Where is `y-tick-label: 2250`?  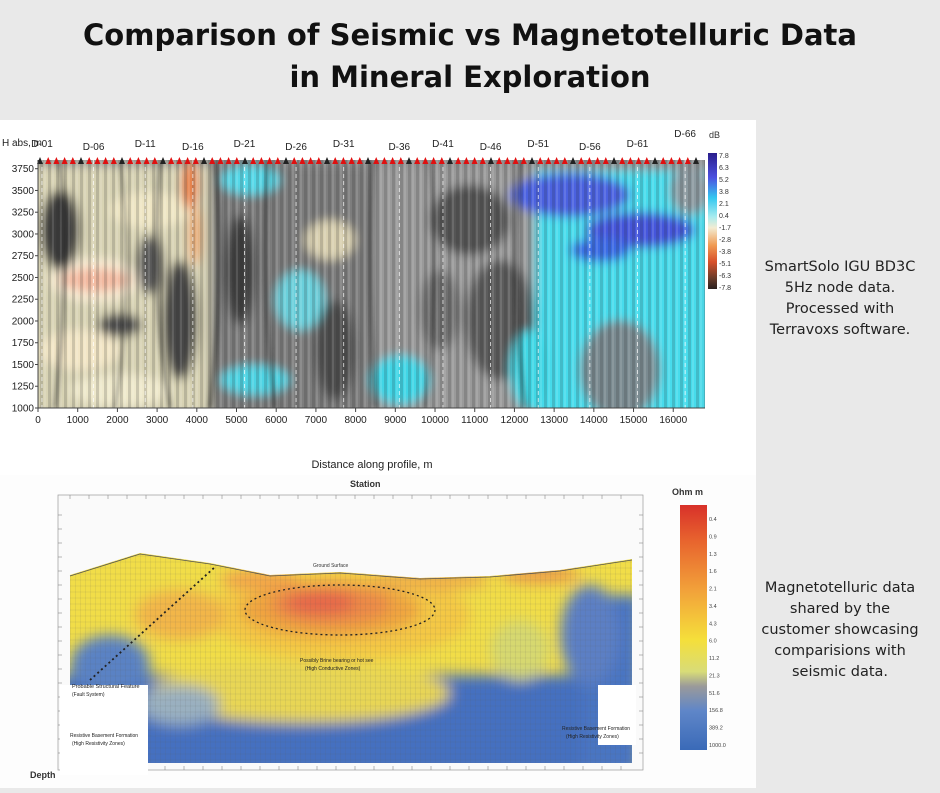 y-tick-label: 2250 is located at coordinates (23, 300).